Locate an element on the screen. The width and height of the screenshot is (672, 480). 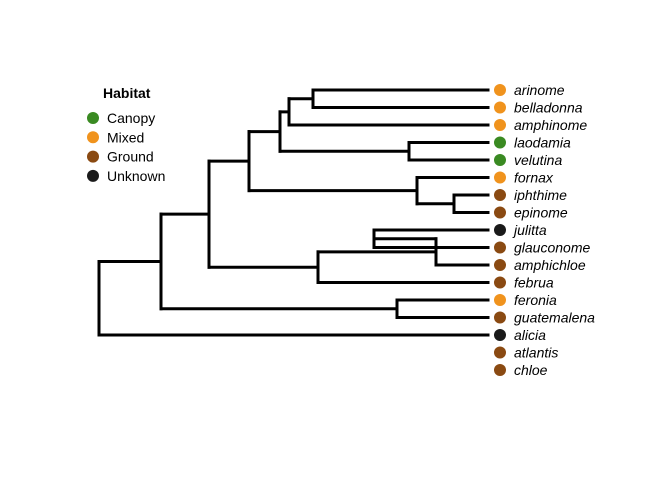
tip-marker-laodamia is located at coordinates (500, 142).